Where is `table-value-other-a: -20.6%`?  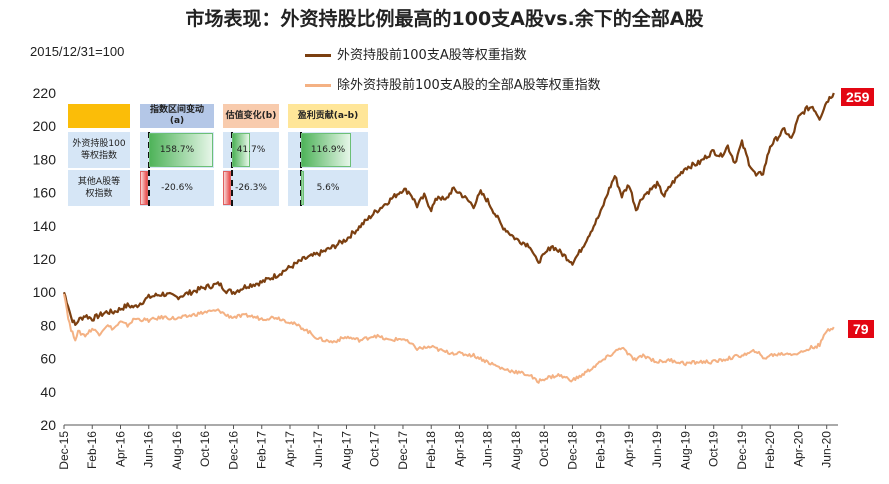 table-value-other-a: -20.6% is located at coordinates (177, 188).